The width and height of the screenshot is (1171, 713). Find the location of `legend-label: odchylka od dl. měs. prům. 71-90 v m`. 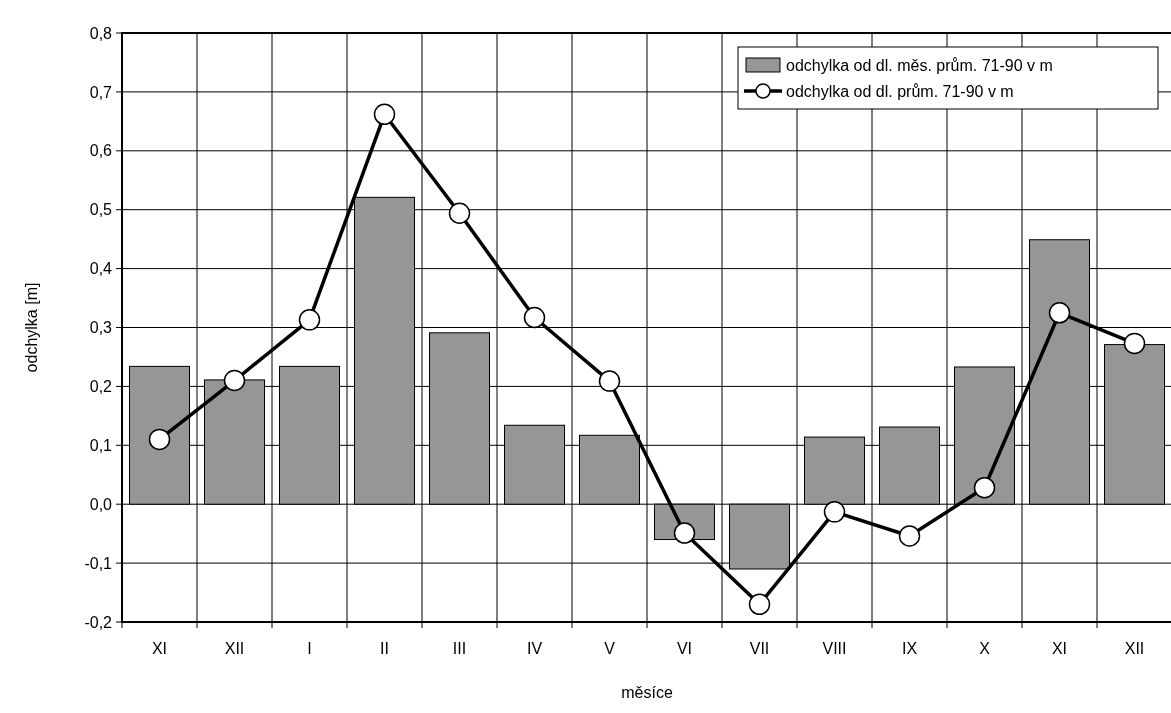

legend-label: odchylka od dl. měs. prům. 71-90 v m is located at coordinates (919, 65).